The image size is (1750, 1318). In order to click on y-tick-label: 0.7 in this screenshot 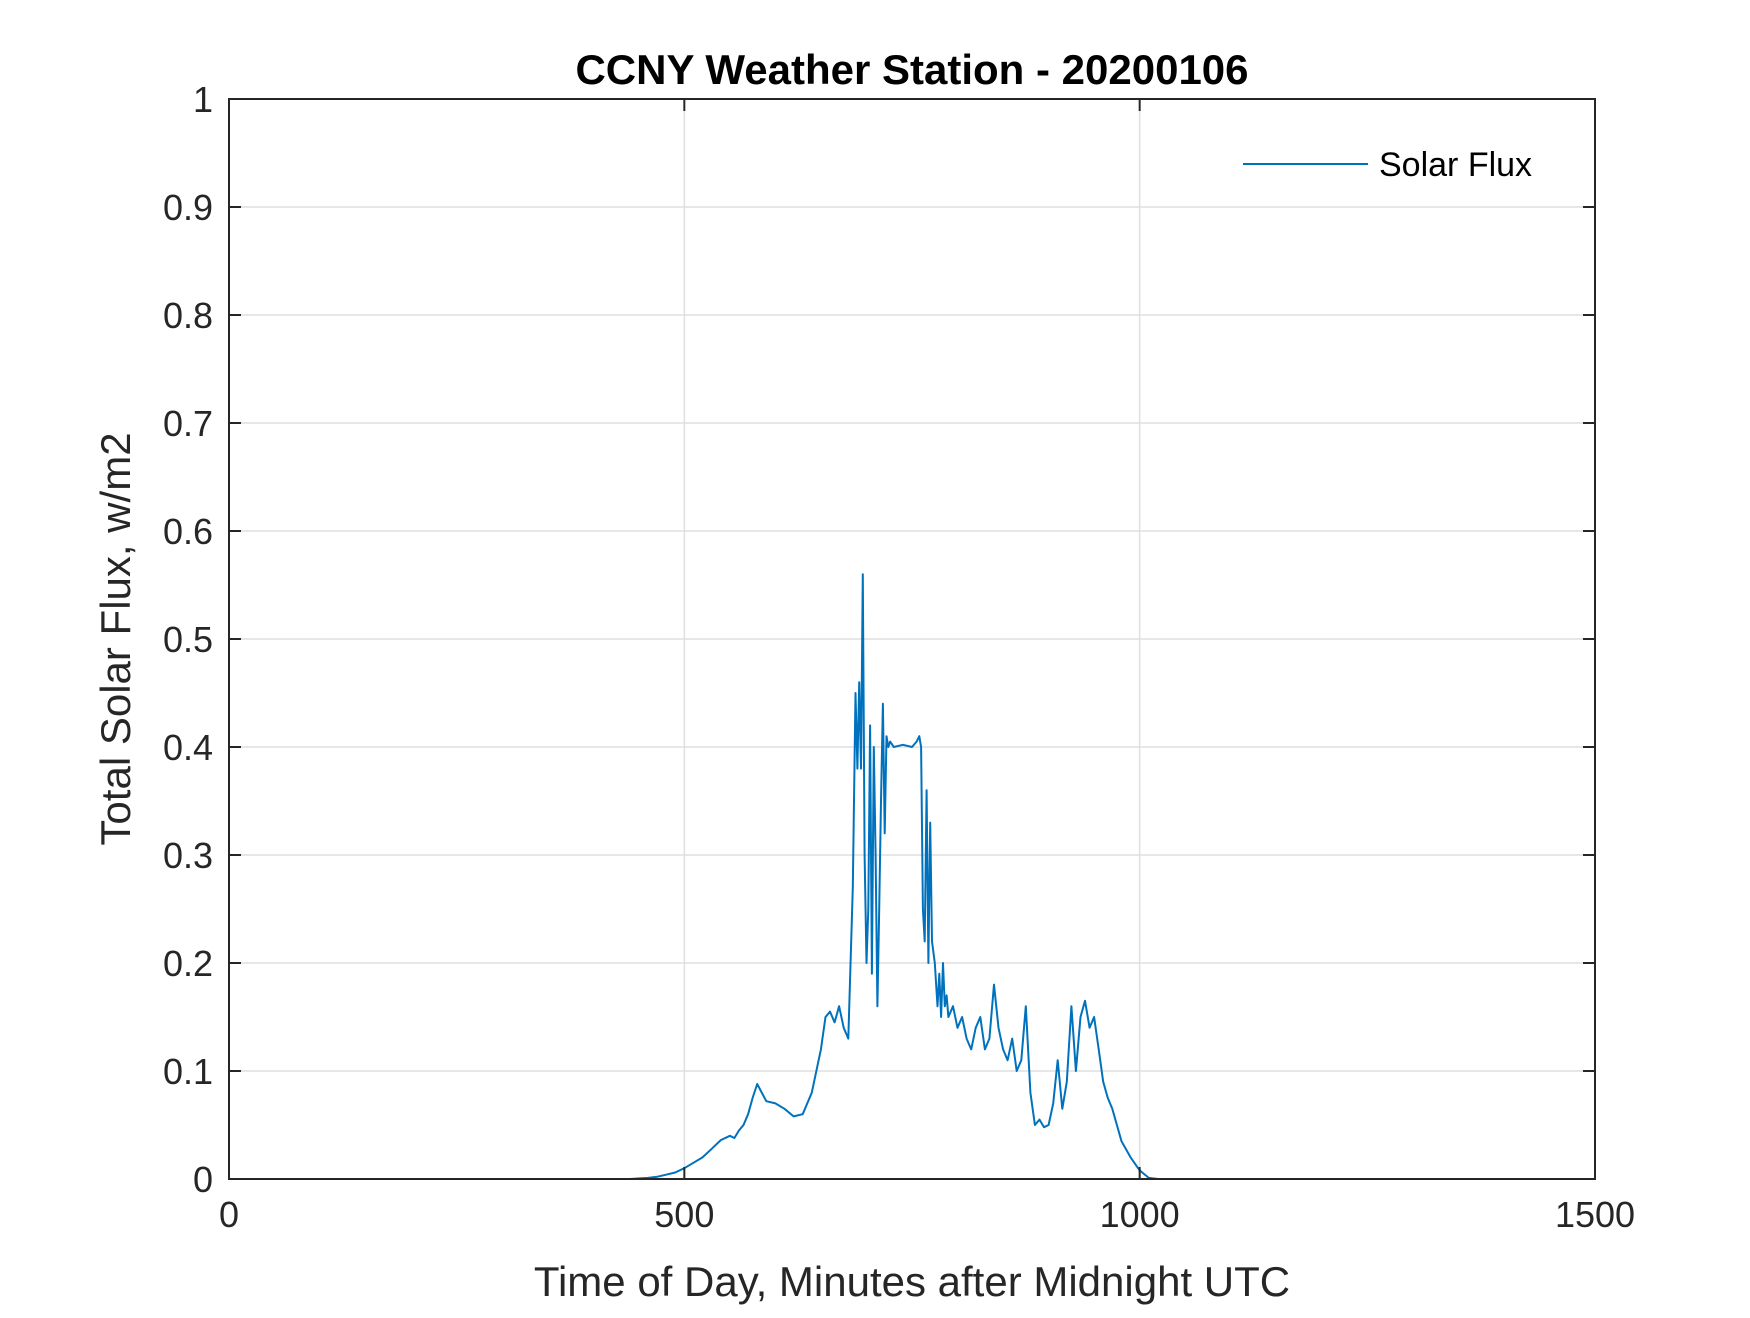, I will do `click(188, 423)`.